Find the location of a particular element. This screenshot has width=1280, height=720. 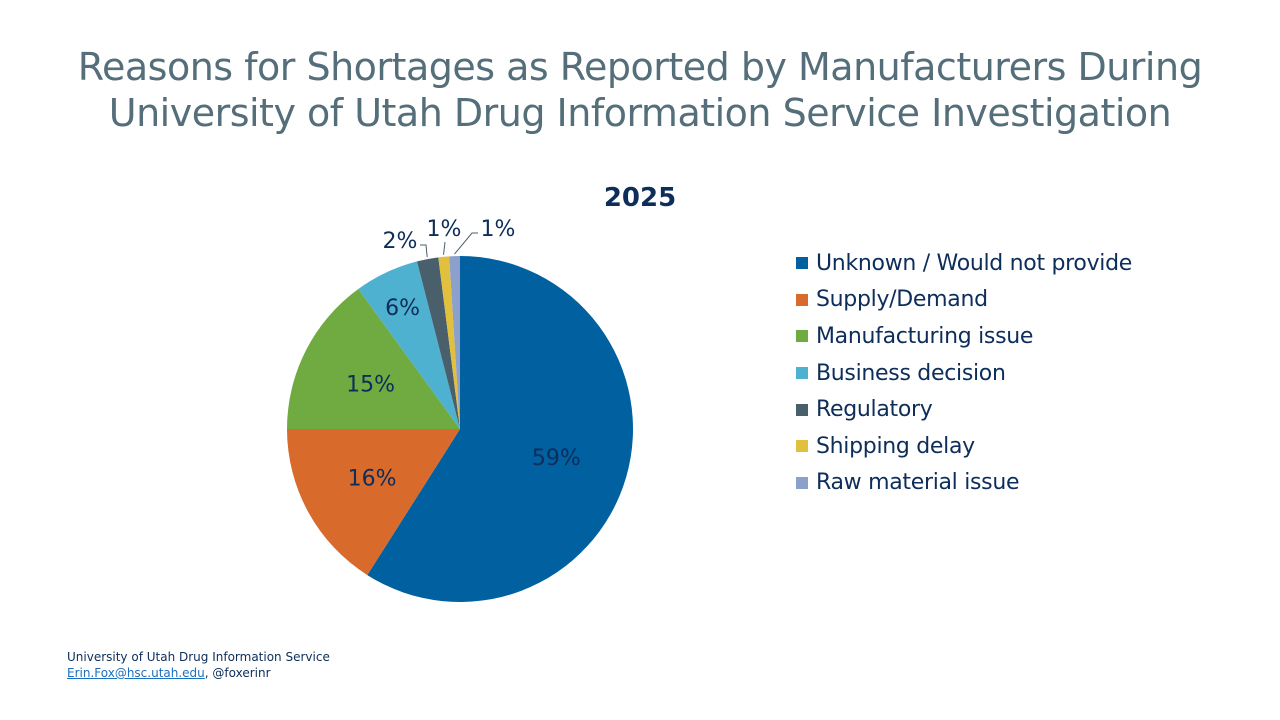

legend-item-7: Raw material issue is located at coordinates (964, 483).